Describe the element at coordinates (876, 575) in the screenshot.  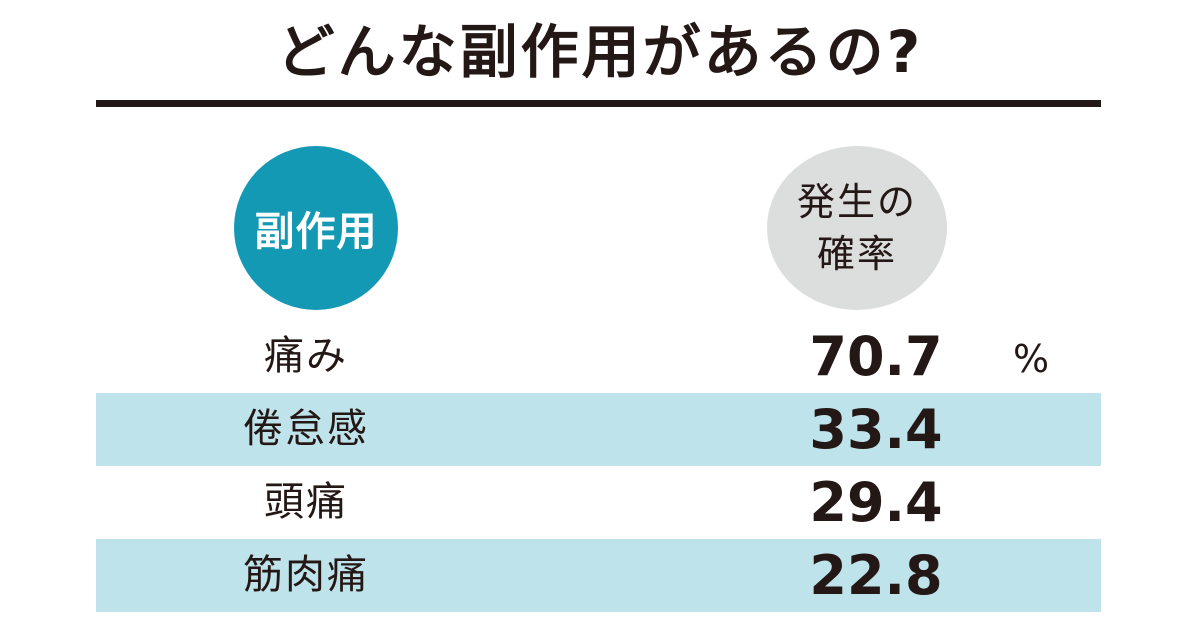
I see `occurrence-rate-value: 22.8` at that location.